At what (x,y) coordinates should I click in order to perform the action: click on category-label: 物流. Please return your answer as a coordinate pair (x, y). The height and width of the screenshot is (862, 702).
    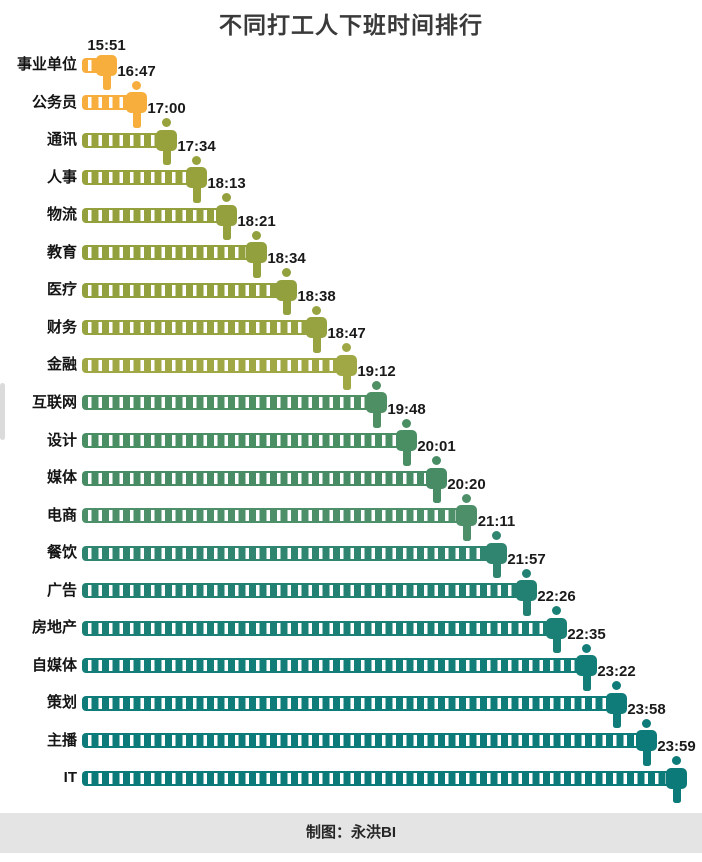
    Looking at the image, I should click on (61, 215).